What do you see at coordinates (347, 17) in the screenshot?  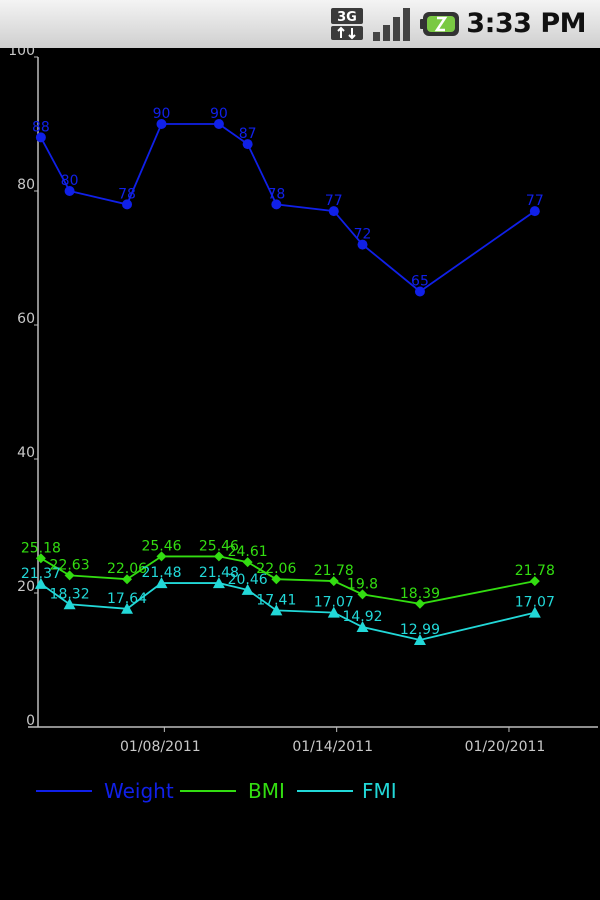 I see `network-type-label: 3G` at bounding box center [347, 17].